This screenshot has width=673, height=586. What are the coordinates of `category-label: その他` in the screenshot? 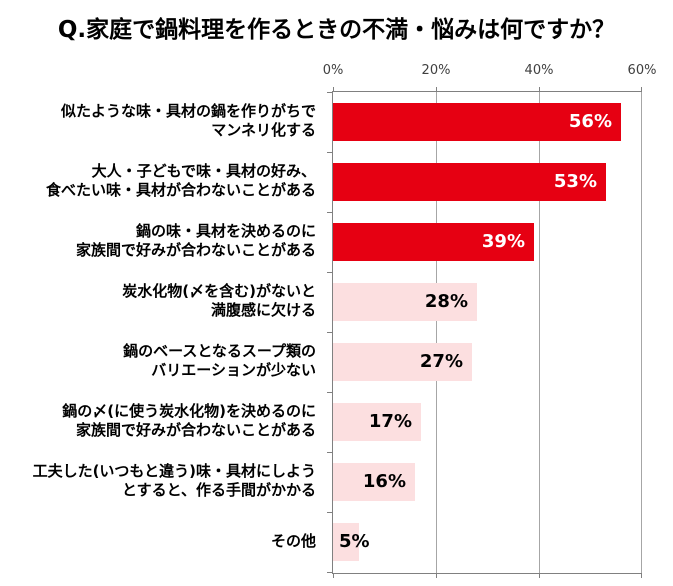 It's located at (161, 541).